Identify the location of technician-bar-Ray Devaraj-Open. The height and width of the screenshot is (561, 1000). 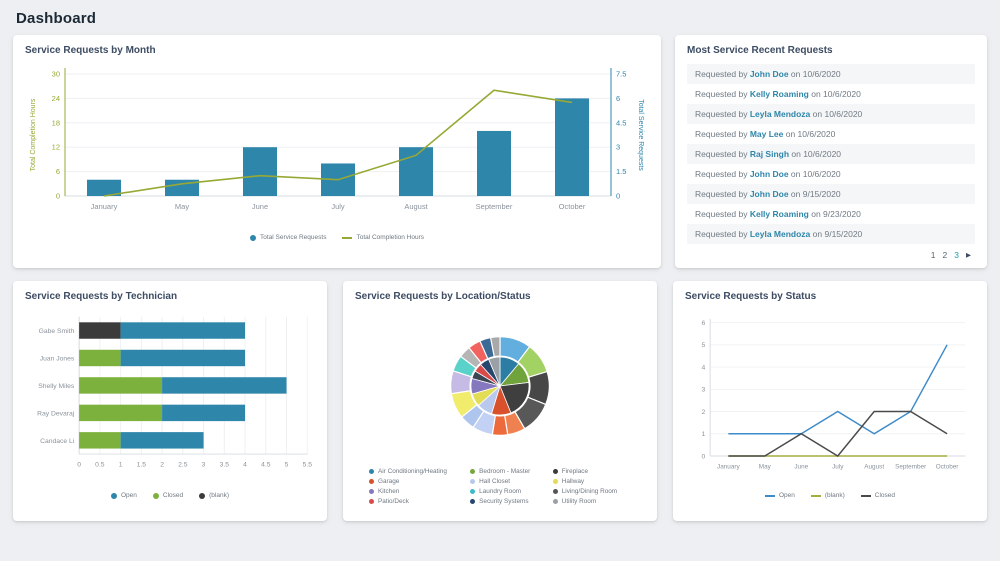
(204, 413).